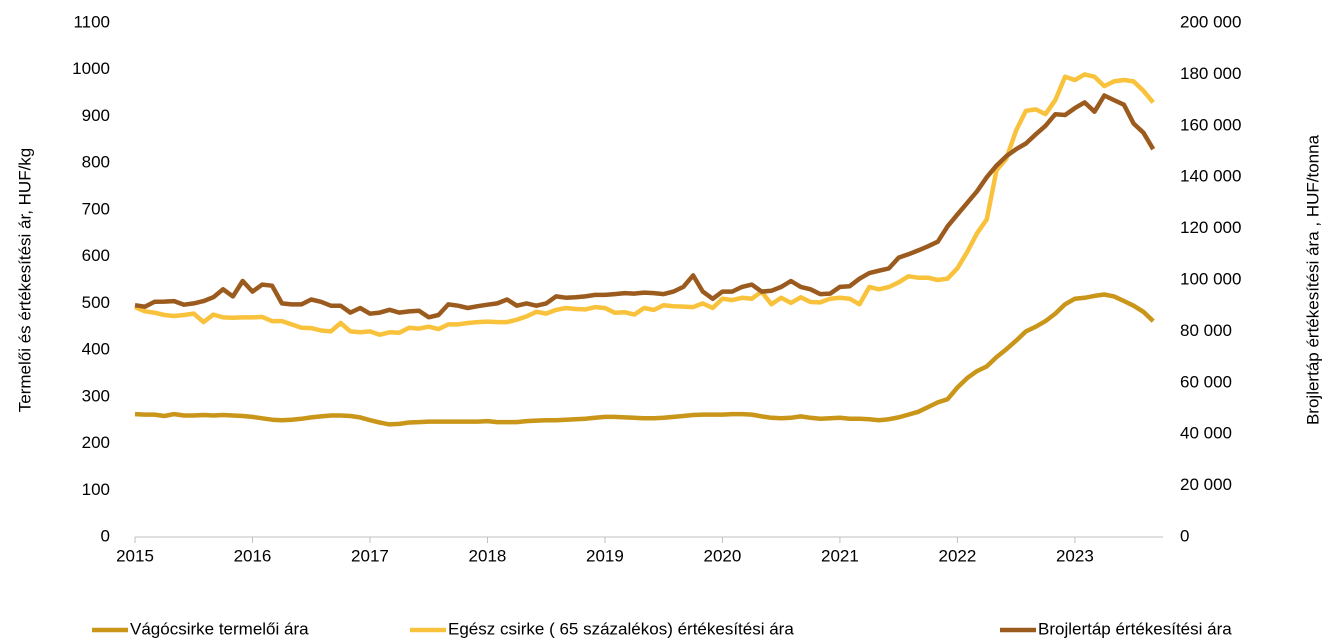  I want to click on y2-tick-label: 180 000, so click(1210, 73).